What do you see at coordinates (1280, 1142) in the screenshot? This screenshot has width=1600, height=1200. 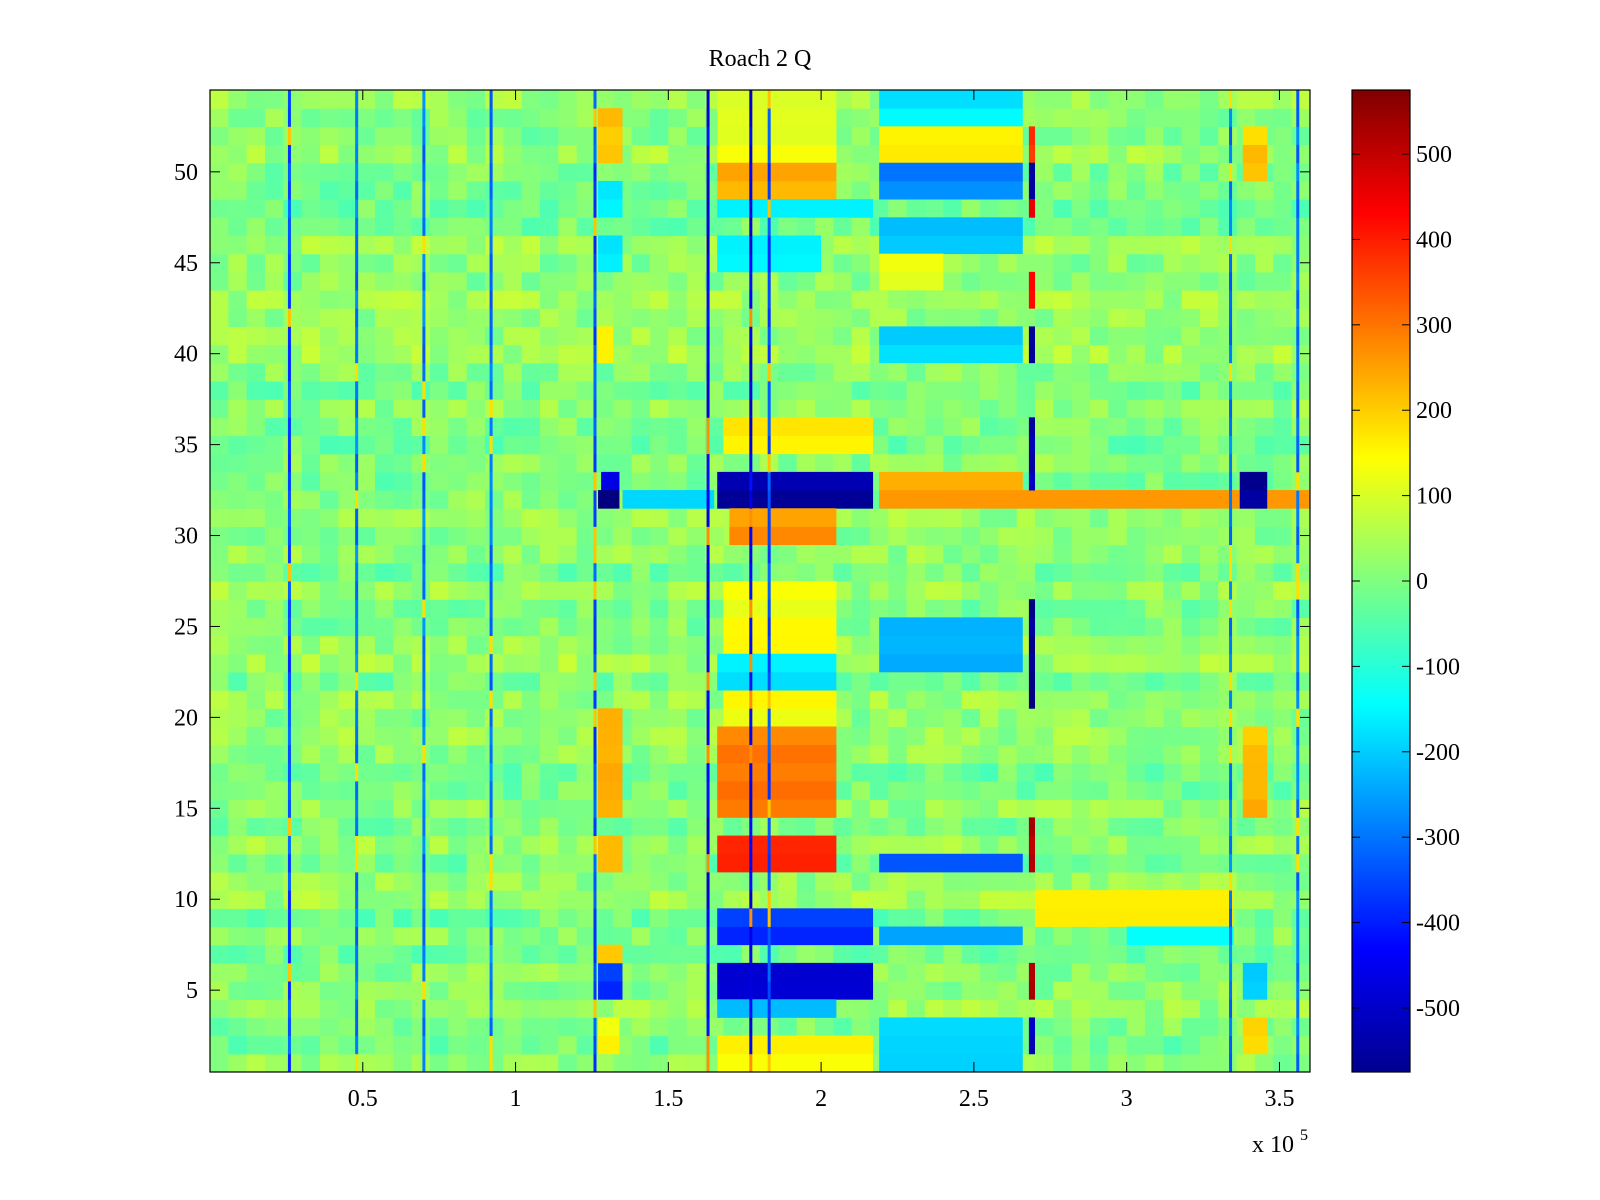 I see `x-axis-multiplier: x 10 5` at bounding box center [1280, 1142].